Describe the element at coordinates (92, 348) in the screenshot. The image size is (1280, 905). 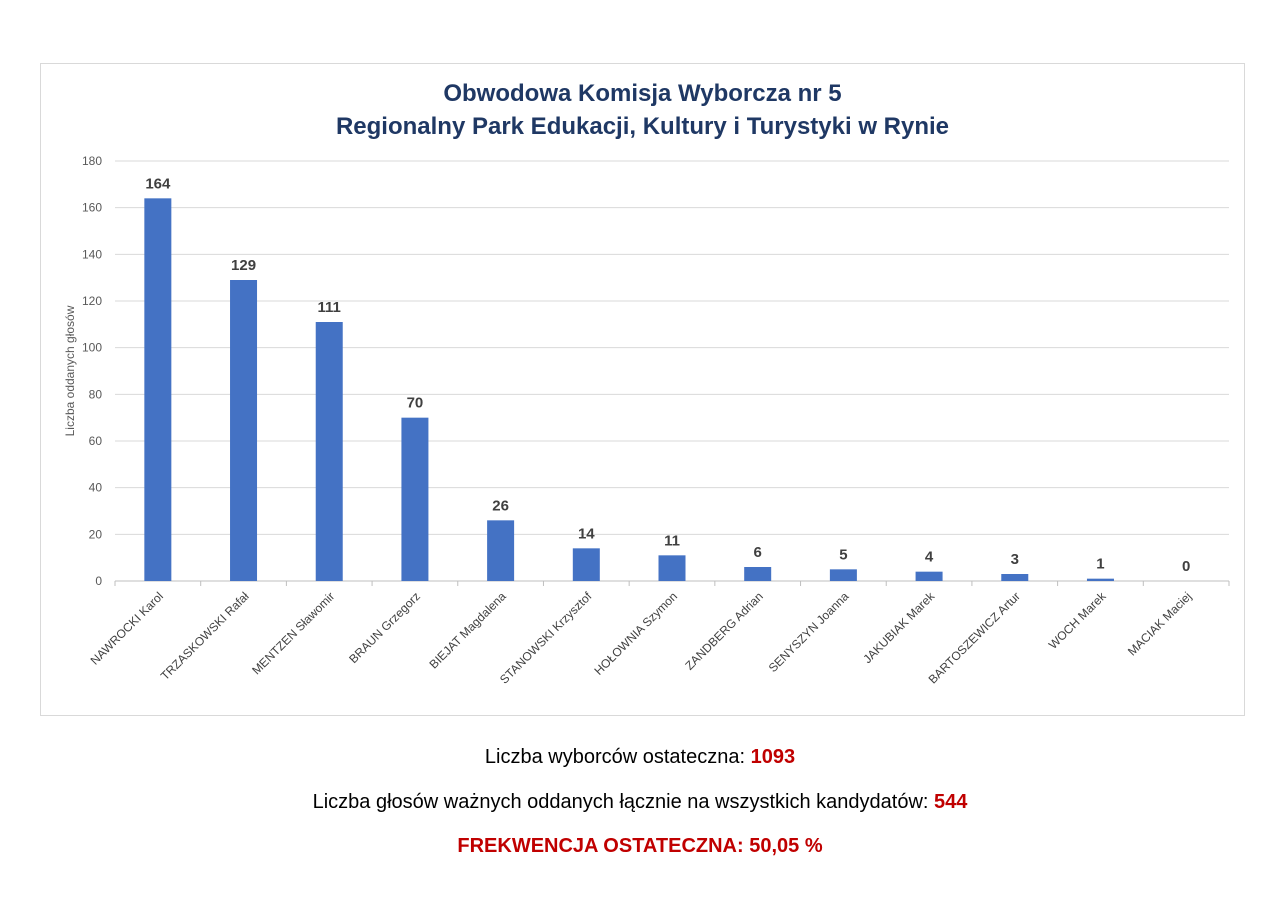
I see `y-tick-label: 100` at that location.